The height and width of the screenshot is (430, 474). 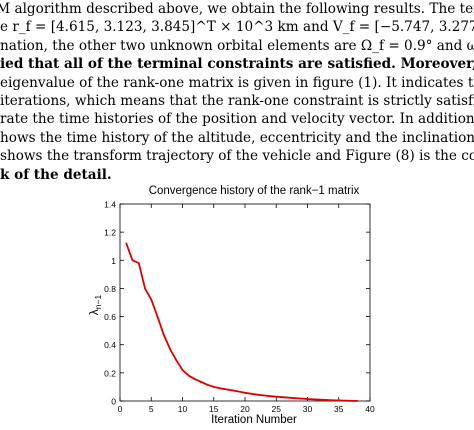 I want to click on x-tick-label: 35, so click(x=339, y=409).